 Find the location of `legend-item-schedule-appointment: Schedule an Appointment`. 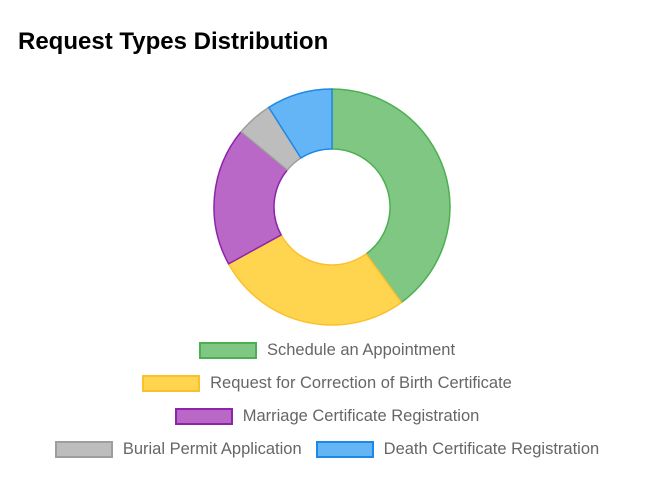

legend-item-schedule-appointment: Schedule an Appointment is located at coordinates (327, 350).